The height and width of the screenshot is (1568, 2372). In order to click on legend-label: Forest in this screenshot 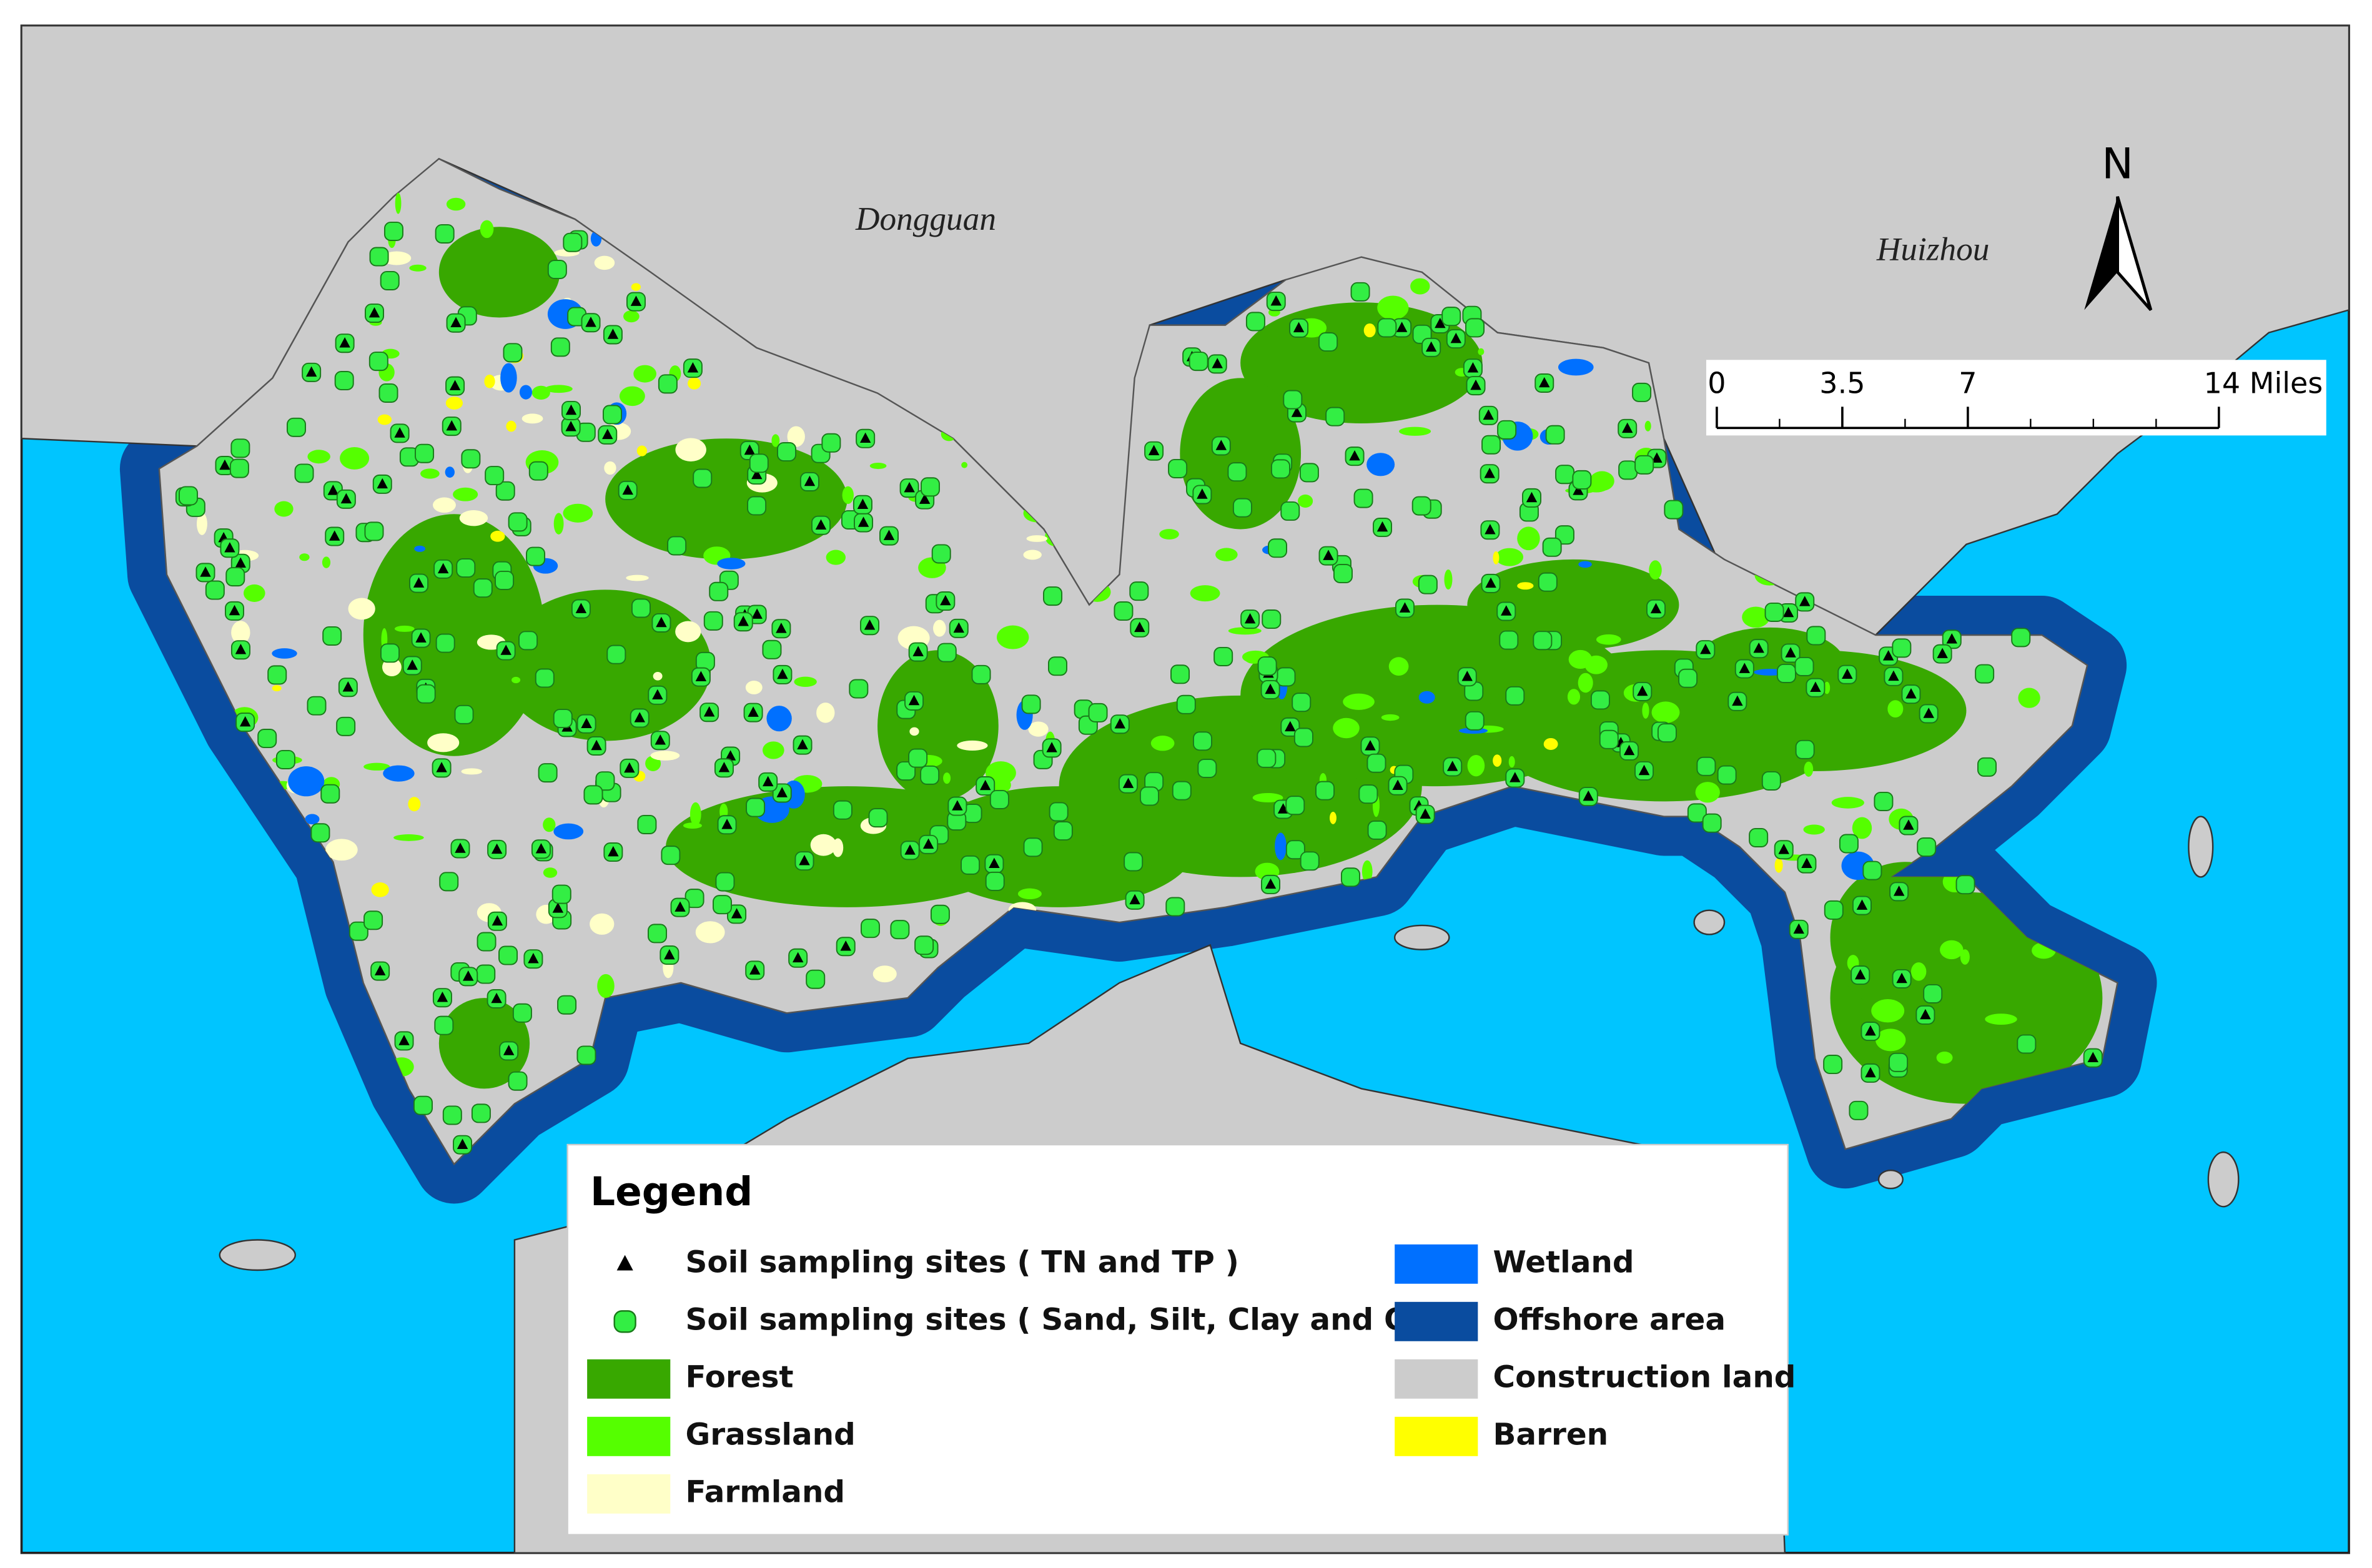, I will do `click(740, 1377)`.